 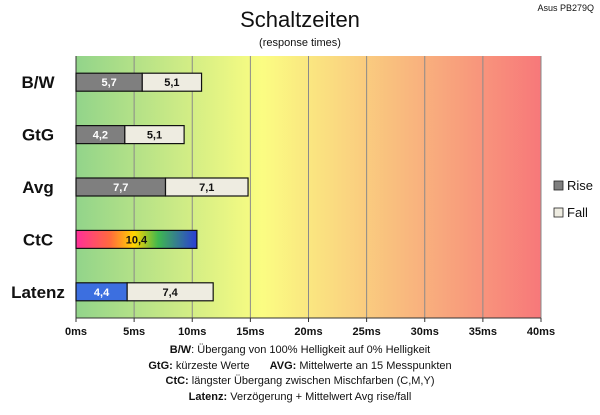 I want to click on chart-subtitle: (response times), so click(x=300, y=43).